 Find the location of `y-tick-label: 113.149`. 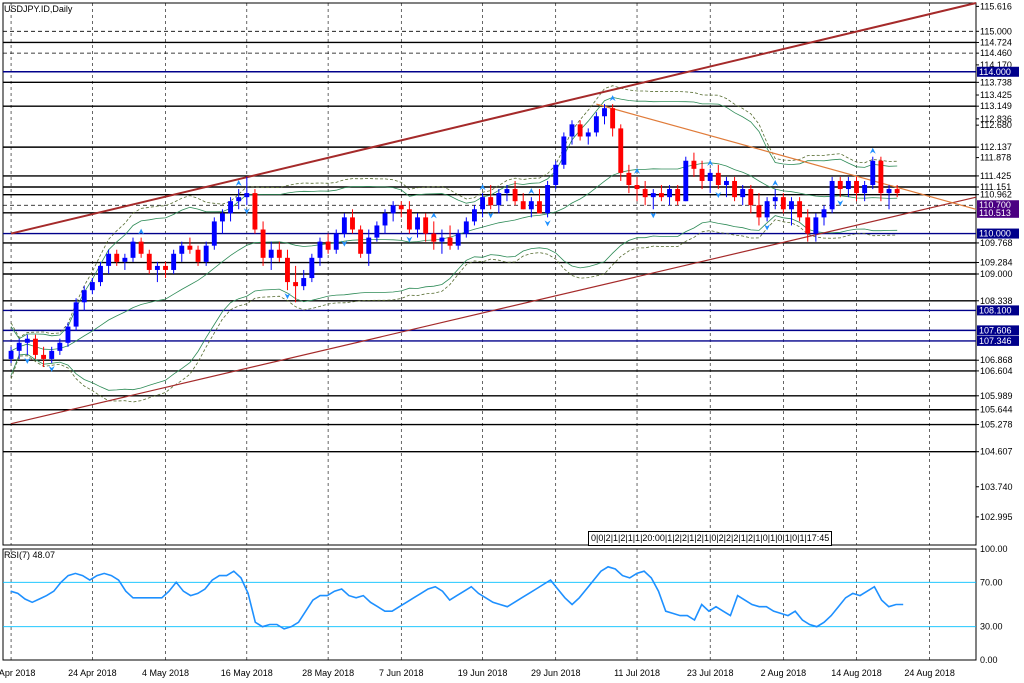

y-tick-label: 113.149 is located at coordinates (996, 106).